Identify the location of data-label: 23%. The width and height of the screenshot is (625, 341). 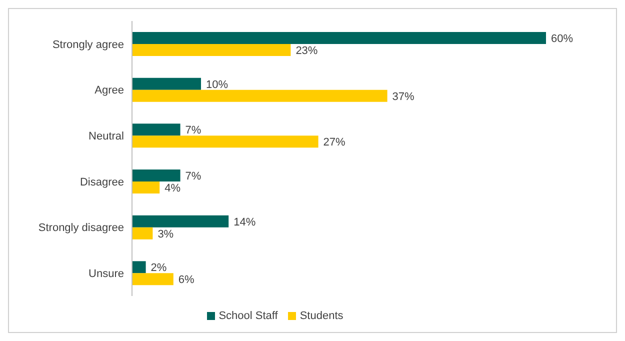
(307, 51).